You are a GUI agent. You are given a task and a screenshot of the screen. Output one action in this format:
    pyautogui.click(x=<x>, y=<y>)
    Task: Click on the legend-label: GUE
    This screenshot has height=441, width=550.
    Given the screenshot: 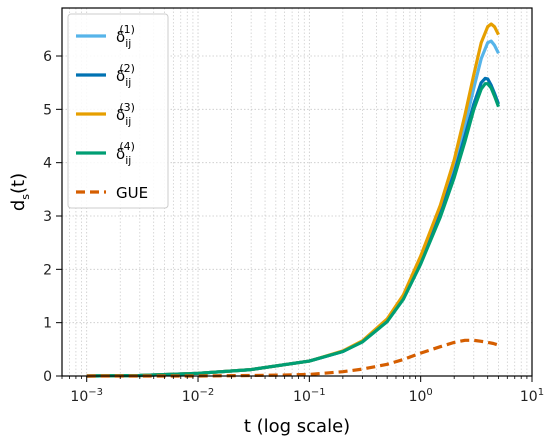 What is the action you would take?
    pyautogui.click(x=132, y=193)
    